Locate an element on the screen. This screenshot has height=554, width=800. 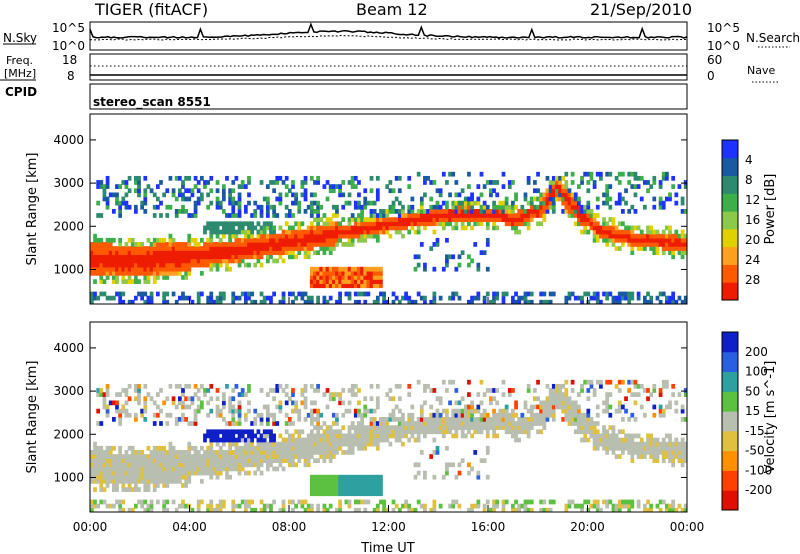
colorbar-frame is located at coordinates (730, 421).